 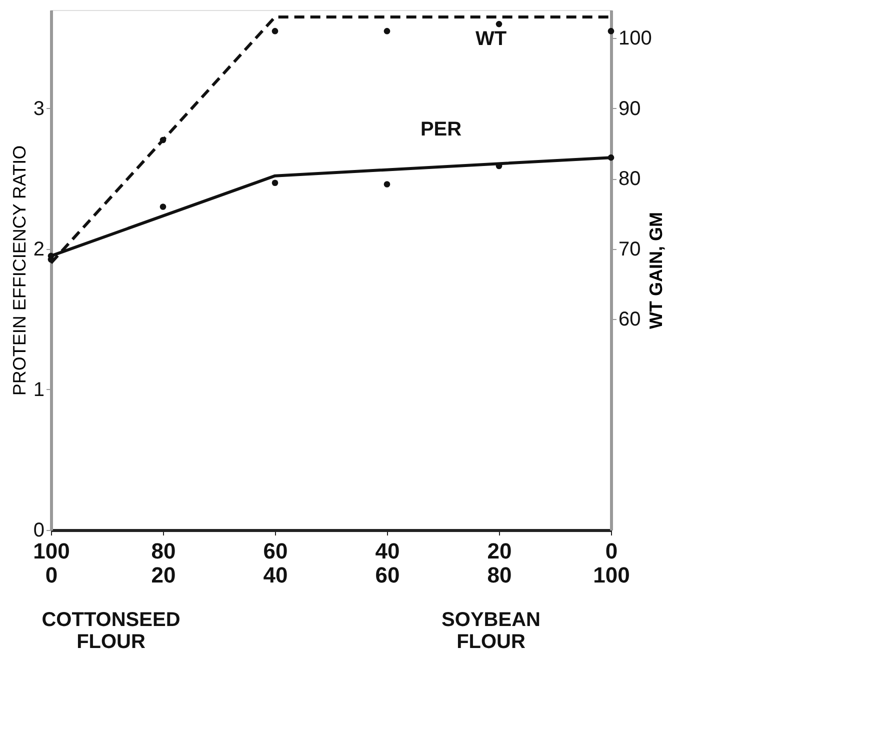 What do you see at coordinates (635, 39) in the screenshot?
I see `y2-tick-label: 100` at bounding box center [635, 39].